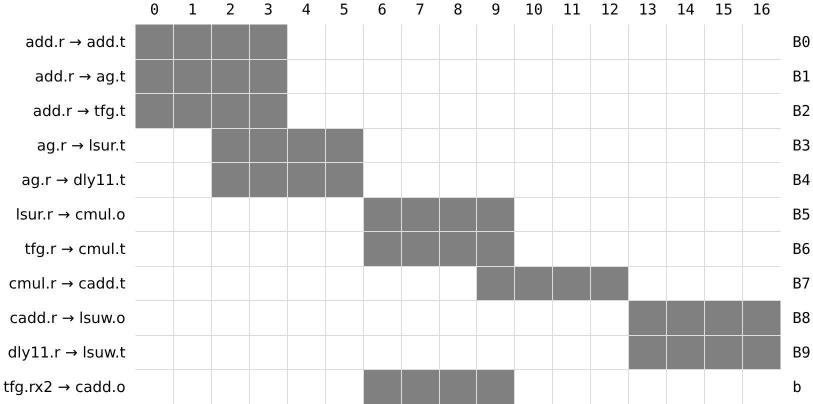 This screenshot has height=404, width=813. What do you see at coordinates (73, 179) in the screenshot?
I see `y-tick-label: ag.r → dly11.t` at bounding box center [73, 179].